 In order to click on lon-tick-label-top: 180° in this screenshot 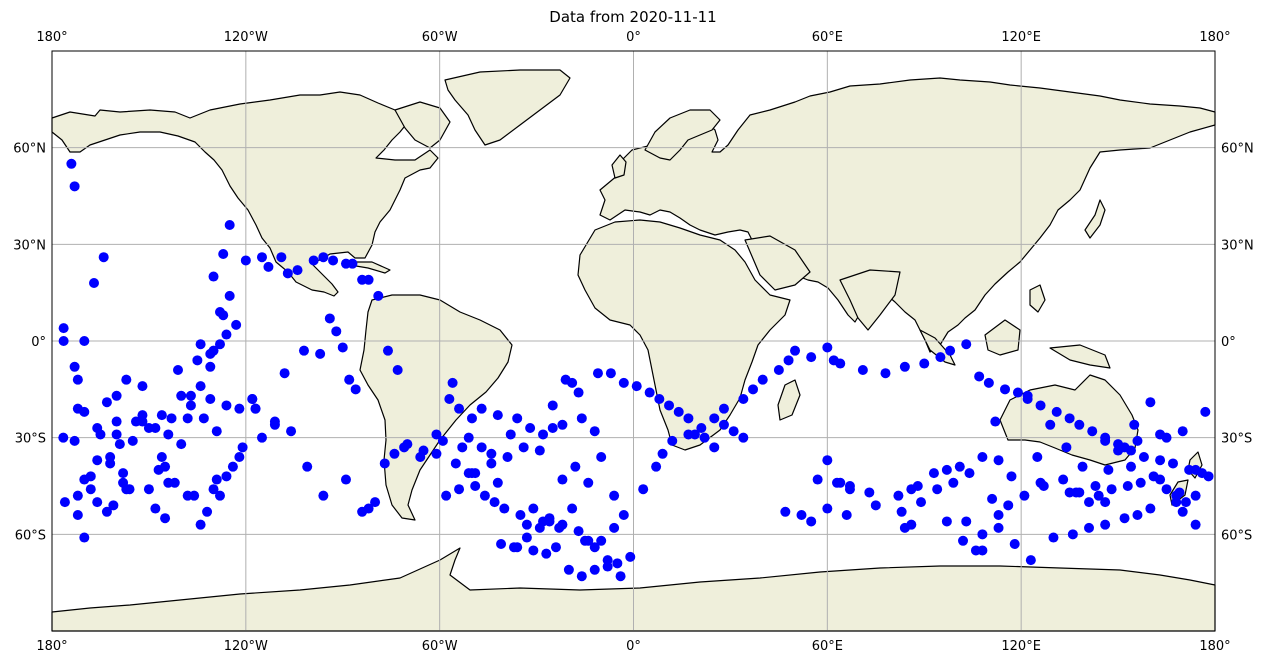, I will do `click(1214, 37)`.